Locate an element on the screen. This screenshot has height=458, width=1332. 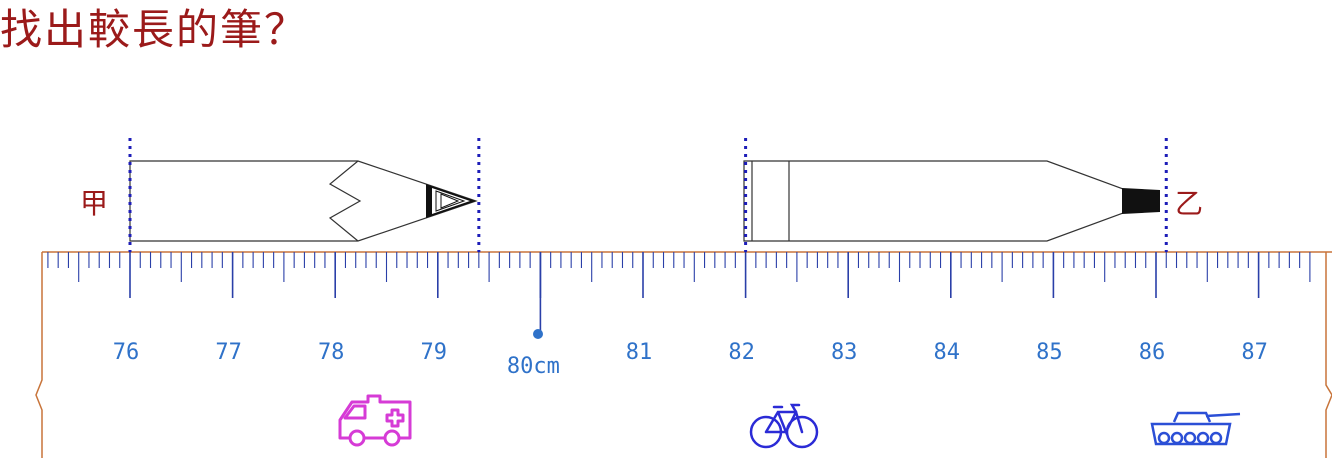
ruler-tick-label: 81 is located at coordinates (639, 352).